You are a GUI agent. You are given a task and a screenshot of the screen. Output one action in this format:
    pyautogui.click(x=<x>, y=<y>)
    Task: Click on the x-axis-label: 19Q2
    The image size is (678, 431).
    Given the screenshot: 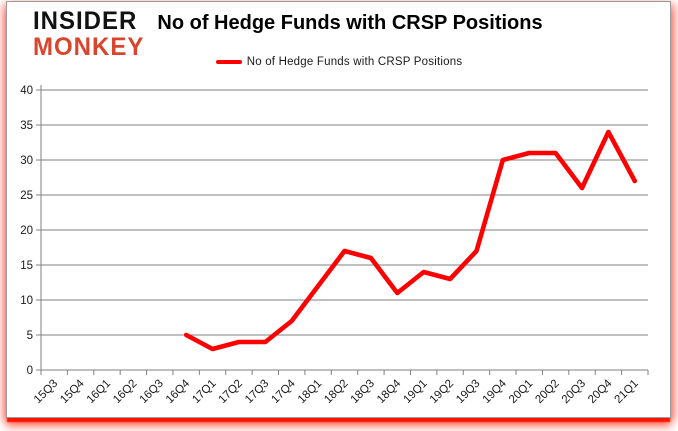 What is the action you would take?
    pyautogui.click(x=442, y=392)
    